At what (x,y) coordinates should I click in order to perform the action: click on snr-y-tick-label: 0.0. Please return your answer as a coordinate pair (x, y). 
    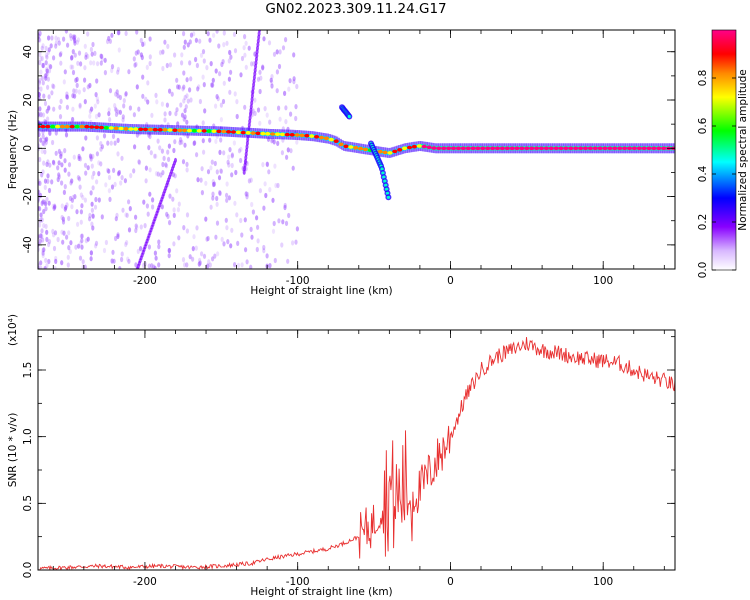
    Looking at the image, I should click on (28, 570).